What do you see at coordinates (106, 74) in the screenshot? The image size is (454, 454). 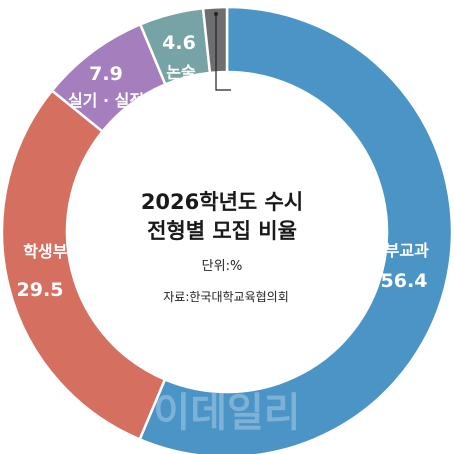 I see `value-label-practical-skills: 7.9` at bounding box center [106, 74].